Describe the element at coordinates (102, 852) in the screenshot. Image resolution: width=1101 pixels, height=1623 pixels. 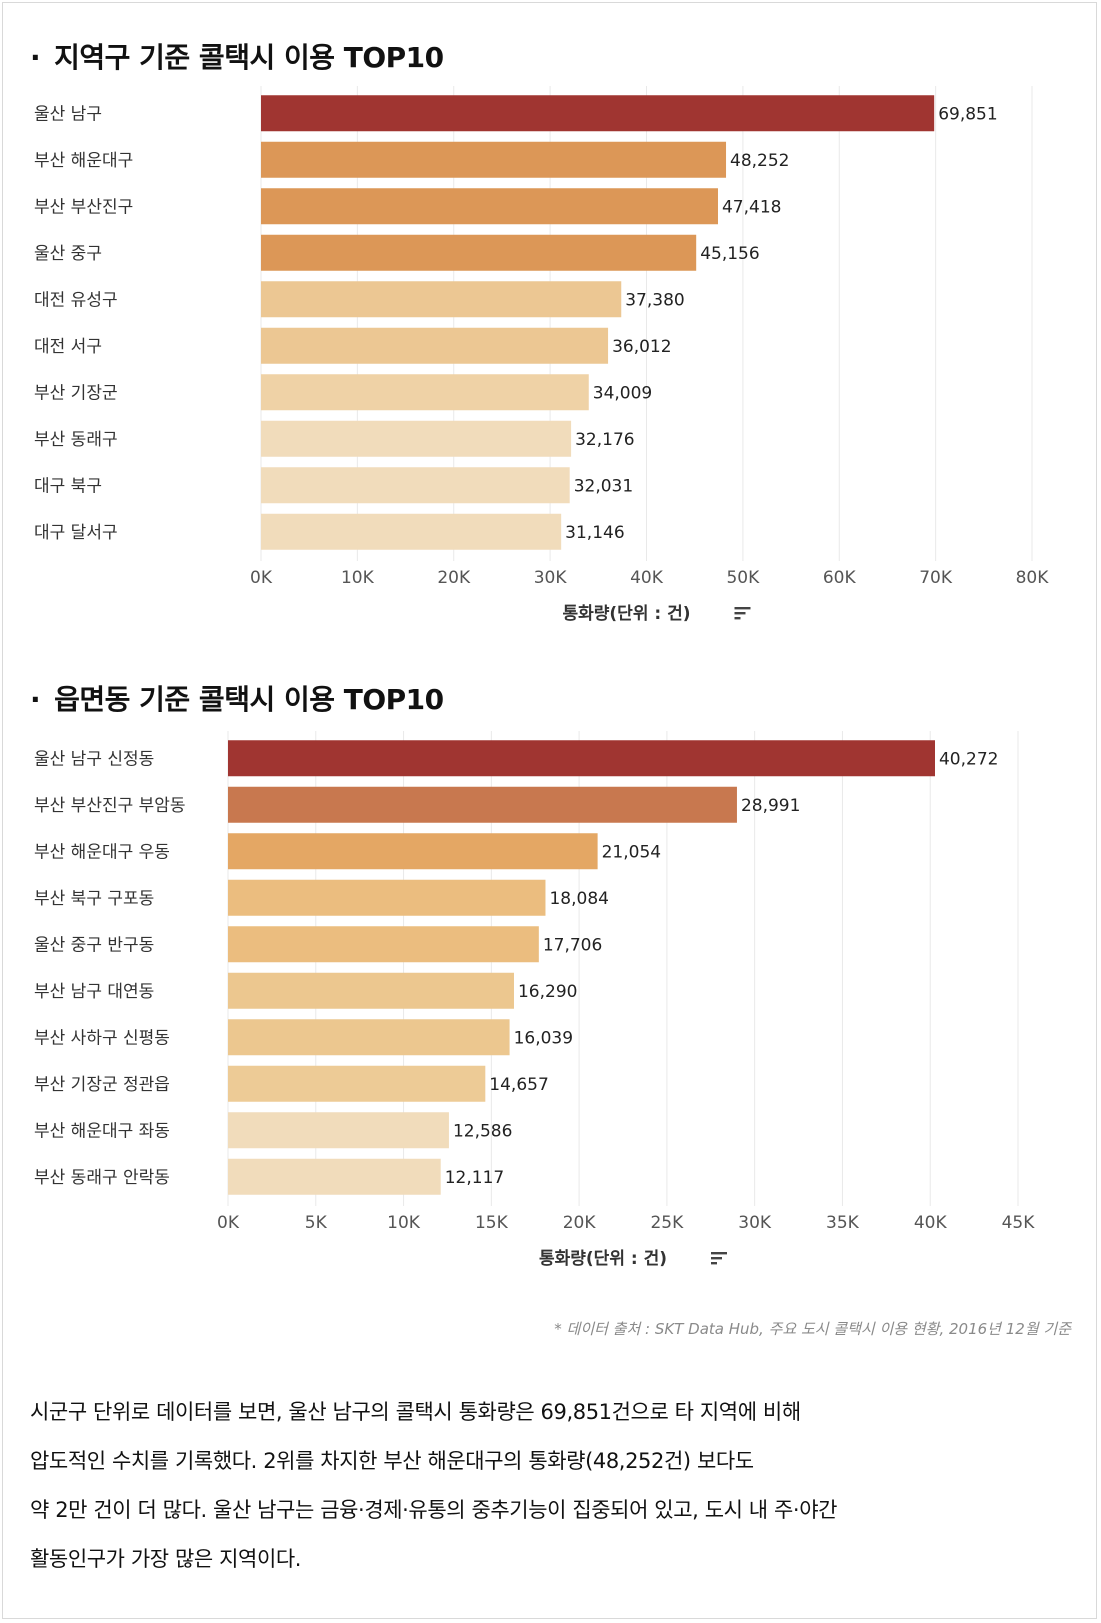
I see `category-label: 부산 해운대구 우동` at that location.